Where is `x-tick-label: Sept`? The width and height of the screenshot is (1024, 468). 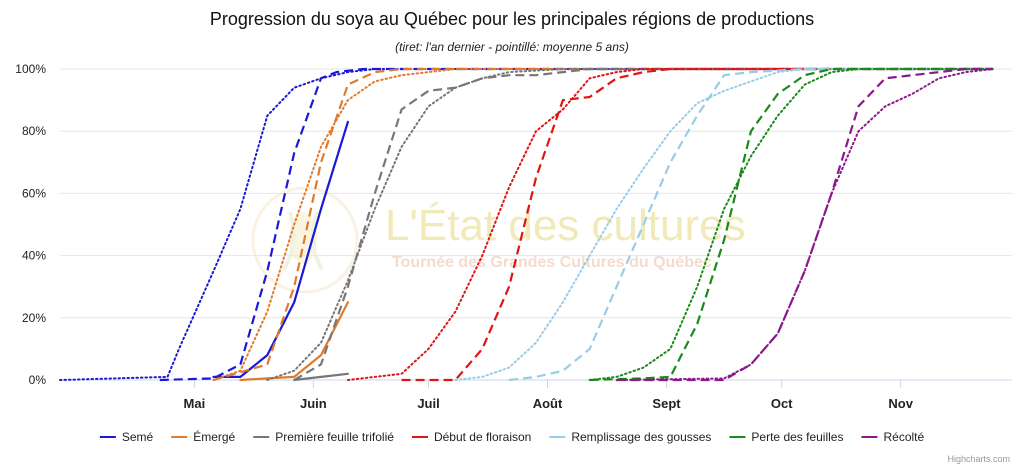
x-tick-label: Sept is located at coordinates (666, 403).